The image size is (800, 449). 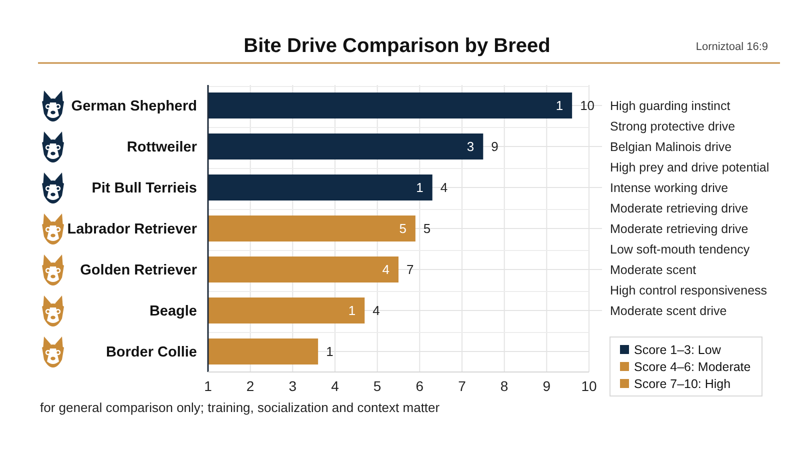 What do you see at coordinates (670, 105) in the screenshot?
I see `text: High guarding instinct` at bounding box center [670, 105].